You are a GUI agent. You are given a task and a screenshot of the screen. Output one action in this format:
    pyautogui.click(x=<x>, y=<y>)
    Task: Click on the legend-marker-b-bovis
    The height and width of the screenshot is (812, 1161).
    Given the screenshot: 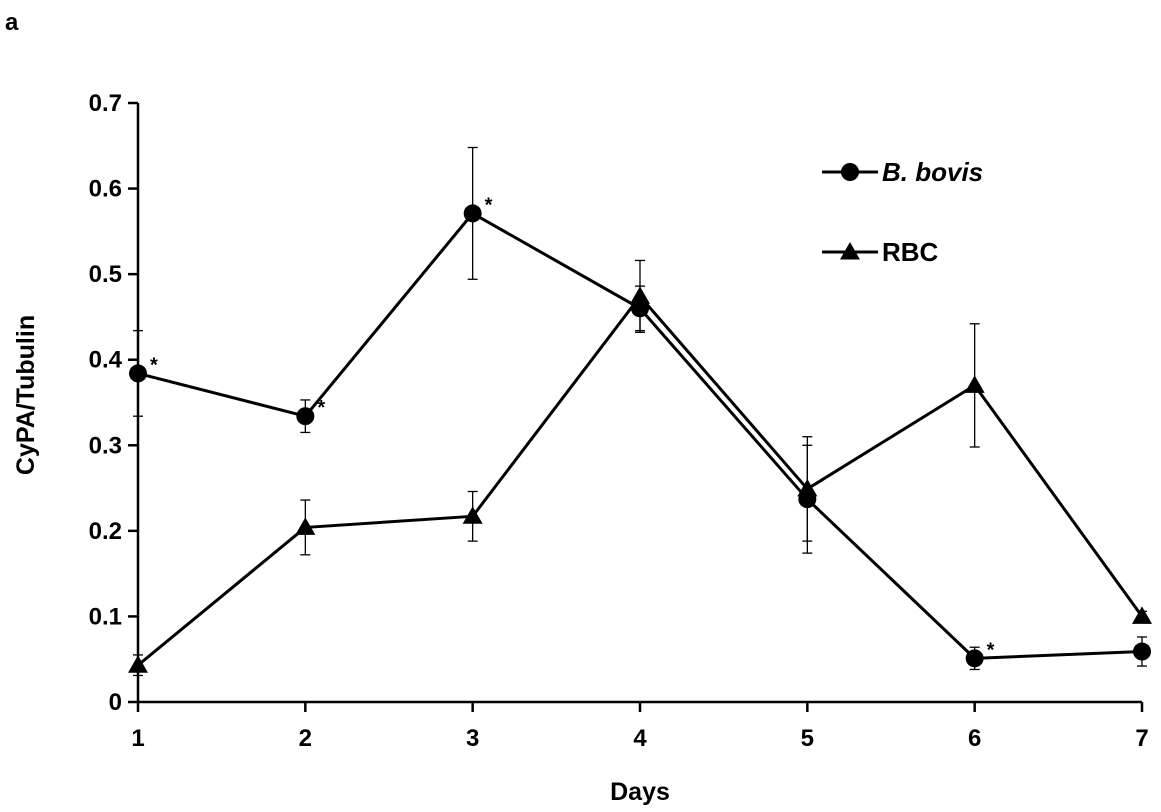 What is the action you would take?
    pyautogui.click(x=850, y=172)
    